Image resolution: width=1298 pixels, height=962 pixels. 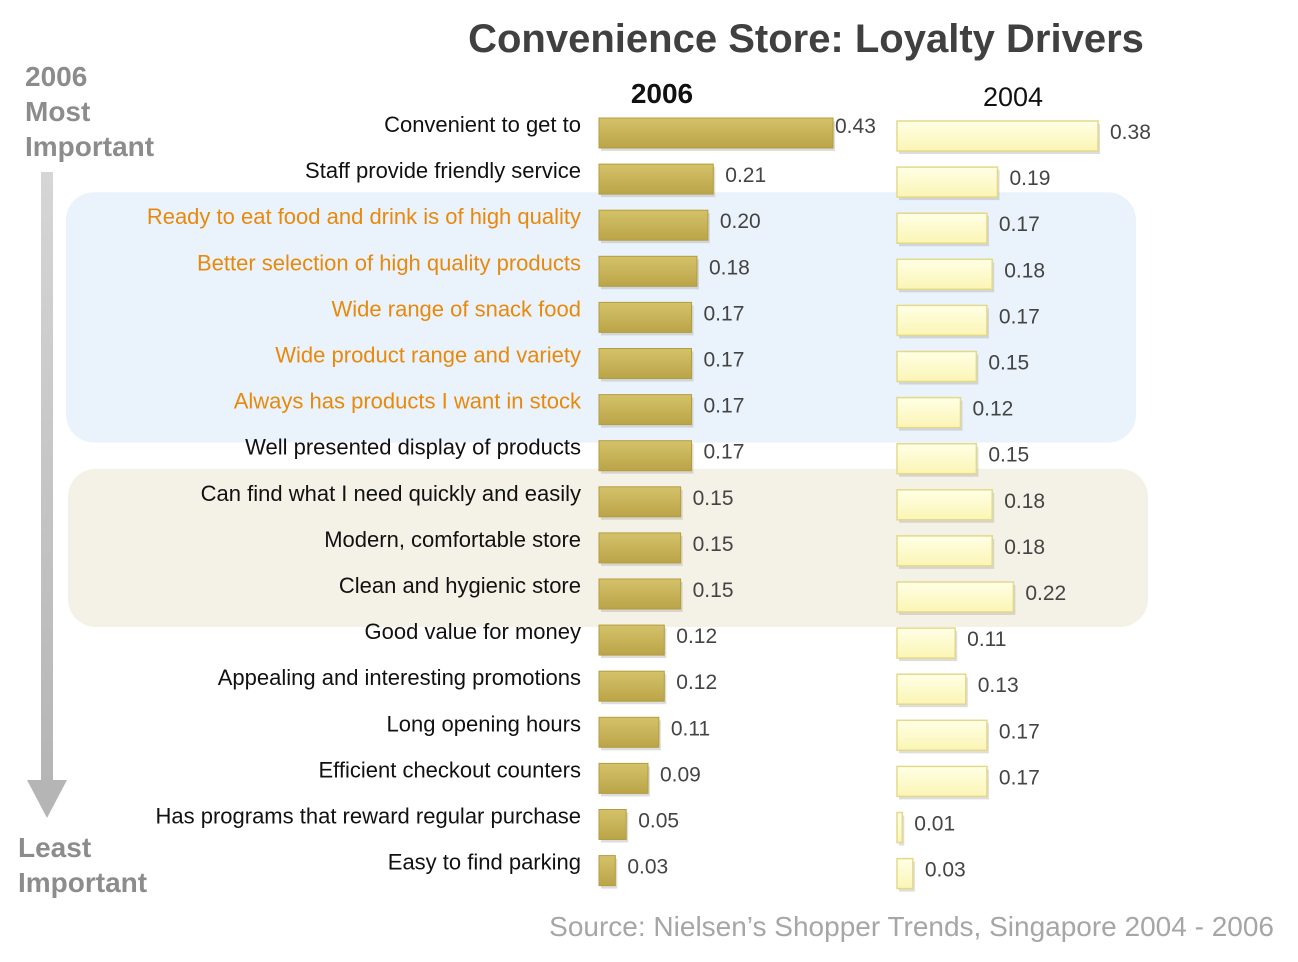 What do you see at coordinates (855, 126) in the screenshot?
I see `value-label-2006: 0.43` at bounding box center [855, 126].